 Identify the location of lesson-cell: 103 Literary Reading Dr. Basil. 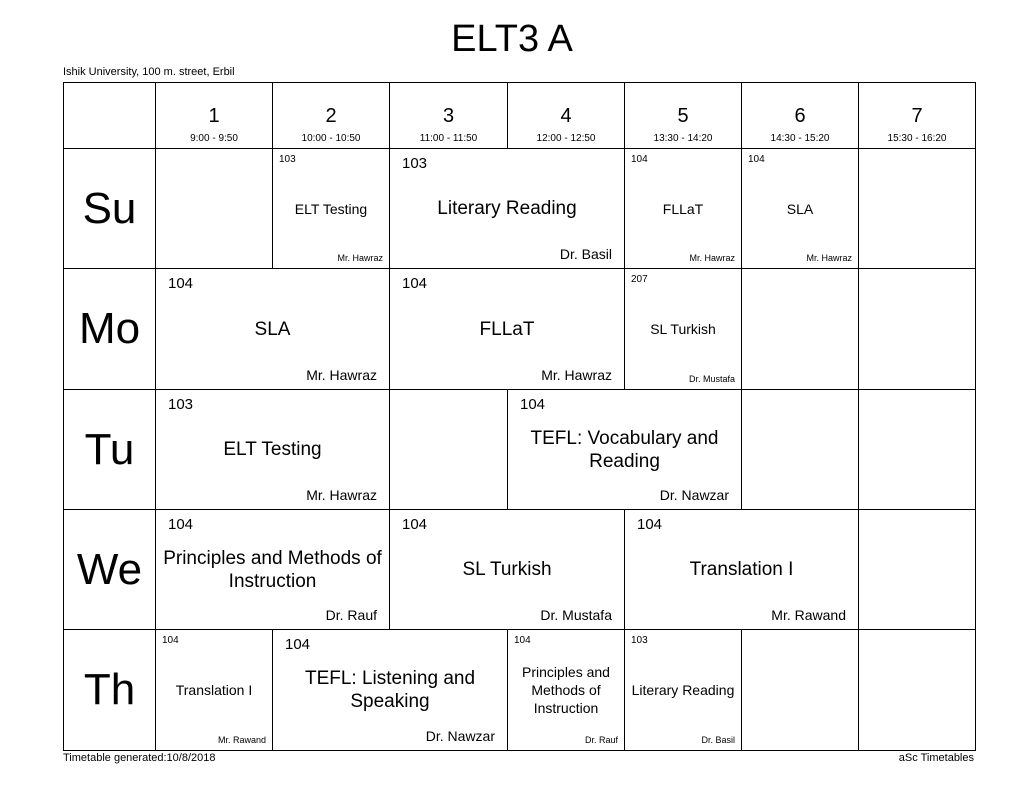
(507, 208).